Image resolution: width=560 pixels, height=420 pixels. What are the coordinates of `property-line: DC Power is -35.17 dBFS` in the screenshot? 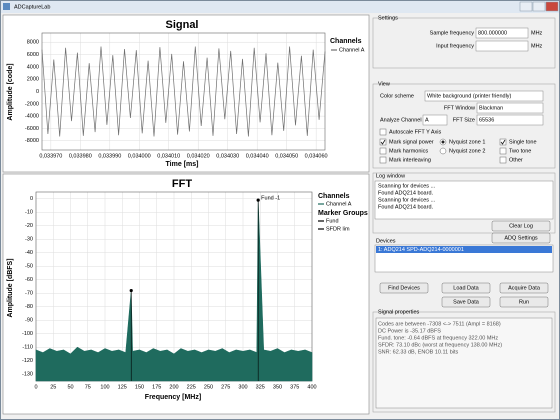 It's located at (409, 331).